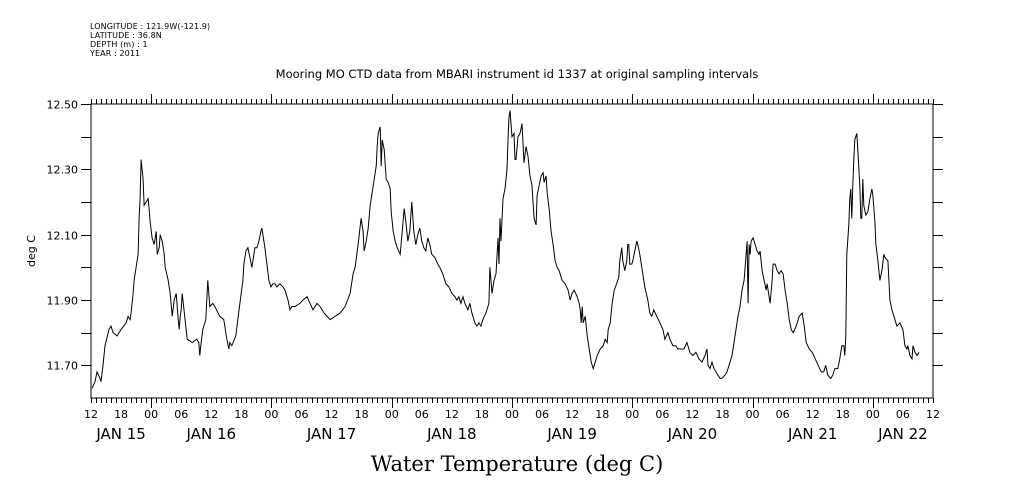 This screenshot has width=1009, height=504. Describe the element at coordinates (120, 434) in the screenshot. I see `date-label: JAN 15` at that location.